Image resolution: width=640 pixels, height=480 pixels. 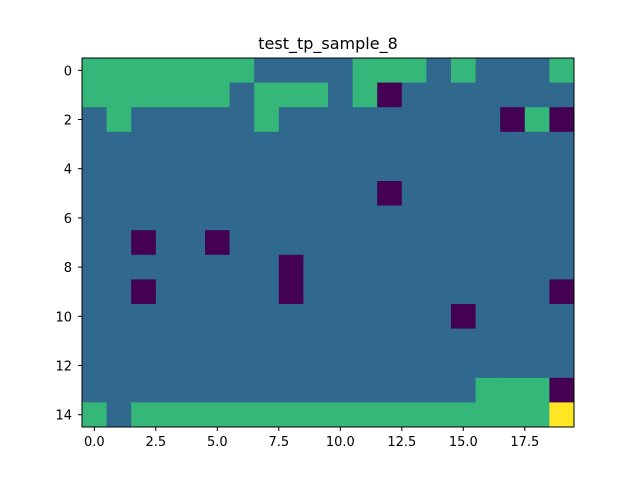 What do you see at coordinates (63, 317) in the screenshot?
I see `y-tick-label: 10` at bounding box center [63, 317].